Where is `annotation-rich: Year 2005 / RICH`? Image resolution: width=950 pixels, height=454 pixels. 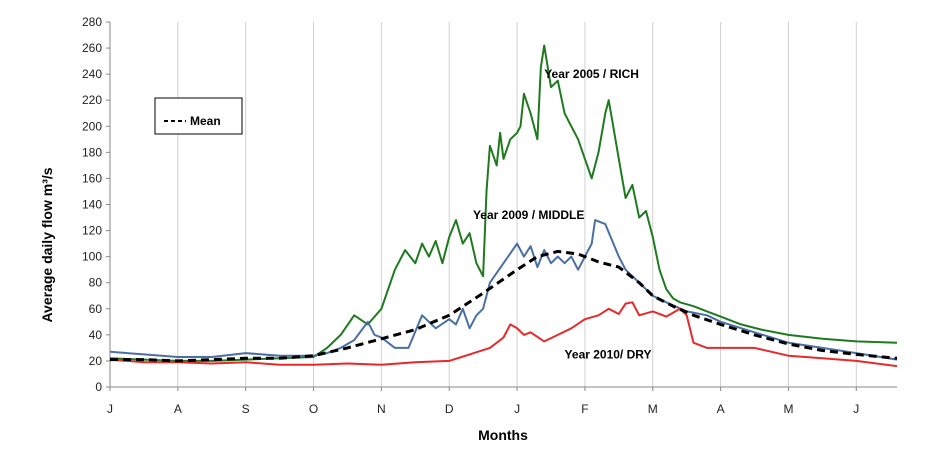
annotation-rich: Year 2005 / RICH is located at coordinates (591, 74).